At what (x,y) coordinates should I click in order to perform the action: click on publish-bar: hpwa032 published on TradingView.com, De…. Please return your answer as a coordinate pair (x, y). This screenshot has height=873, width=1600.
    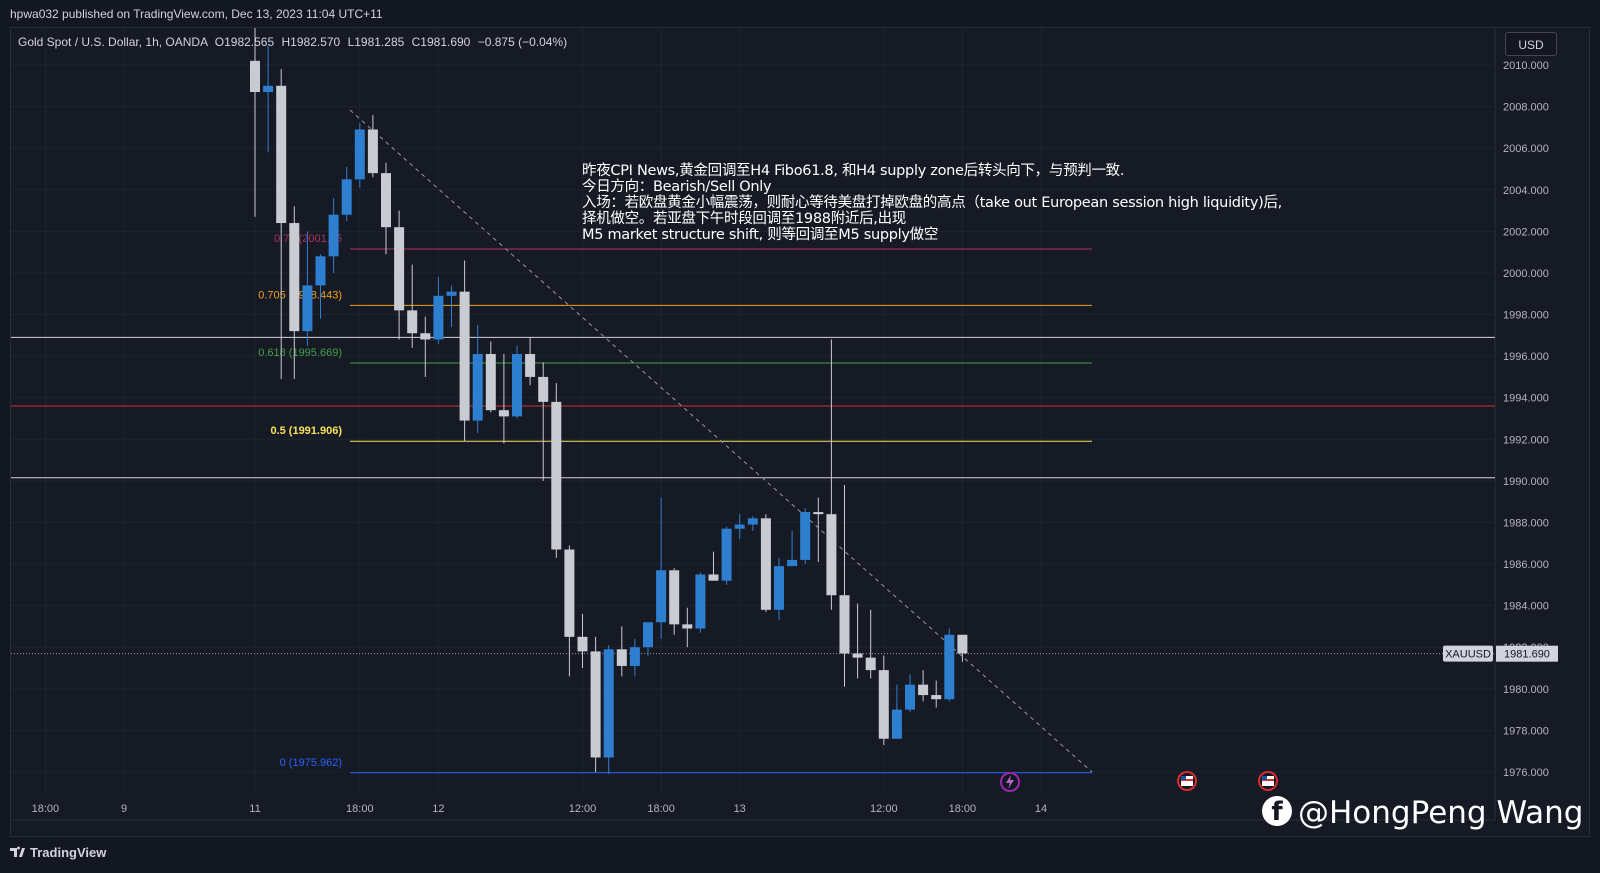
    Looking at the image, I should click on (800, 13).